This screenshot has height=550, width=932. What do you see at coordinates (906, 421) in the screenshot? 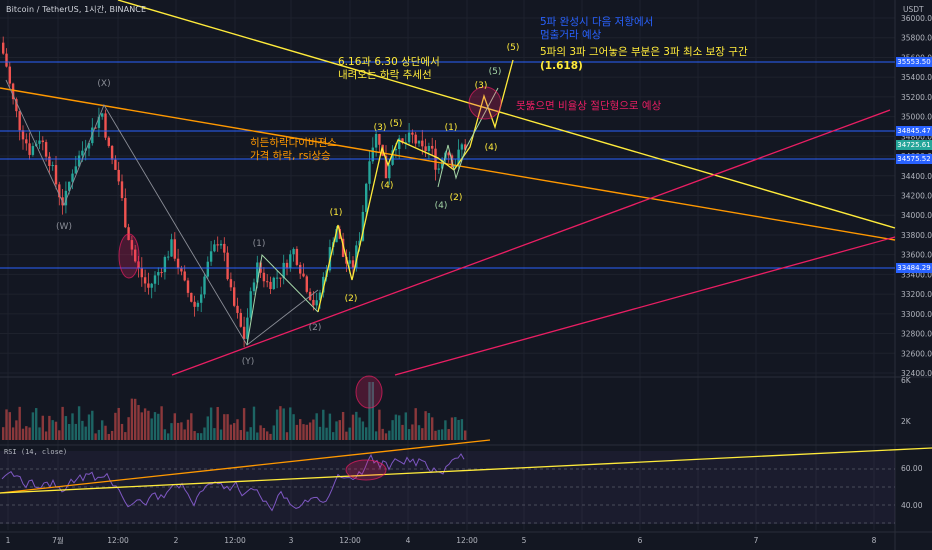
I see `volume-tick-label: 2K` at bounding box center [906, 421].